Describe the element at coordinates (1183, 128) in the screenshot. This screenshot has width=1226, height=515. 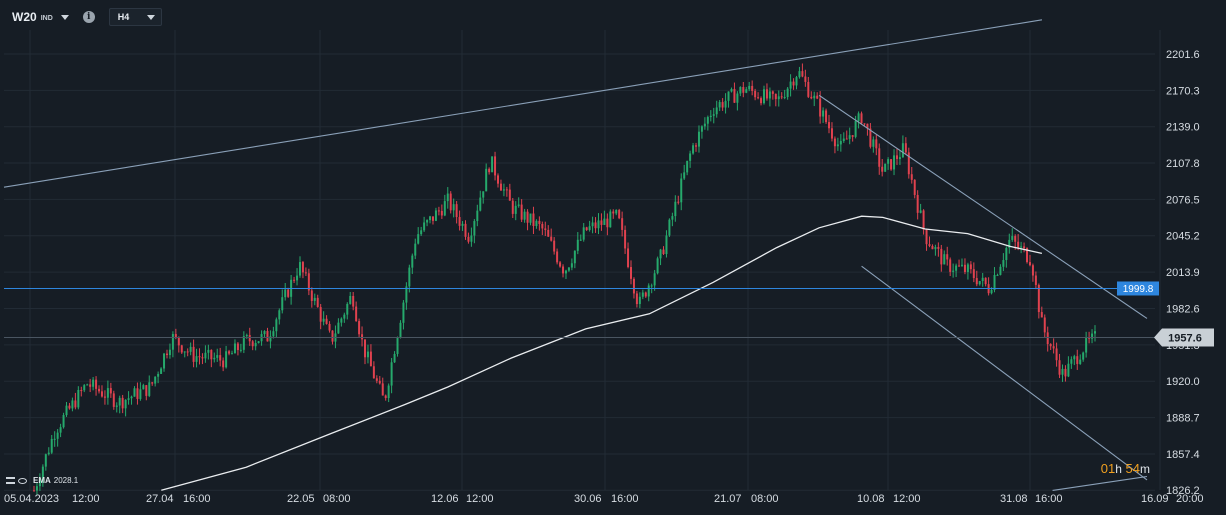
I see `y-tick-label: 2139.0` at that location.